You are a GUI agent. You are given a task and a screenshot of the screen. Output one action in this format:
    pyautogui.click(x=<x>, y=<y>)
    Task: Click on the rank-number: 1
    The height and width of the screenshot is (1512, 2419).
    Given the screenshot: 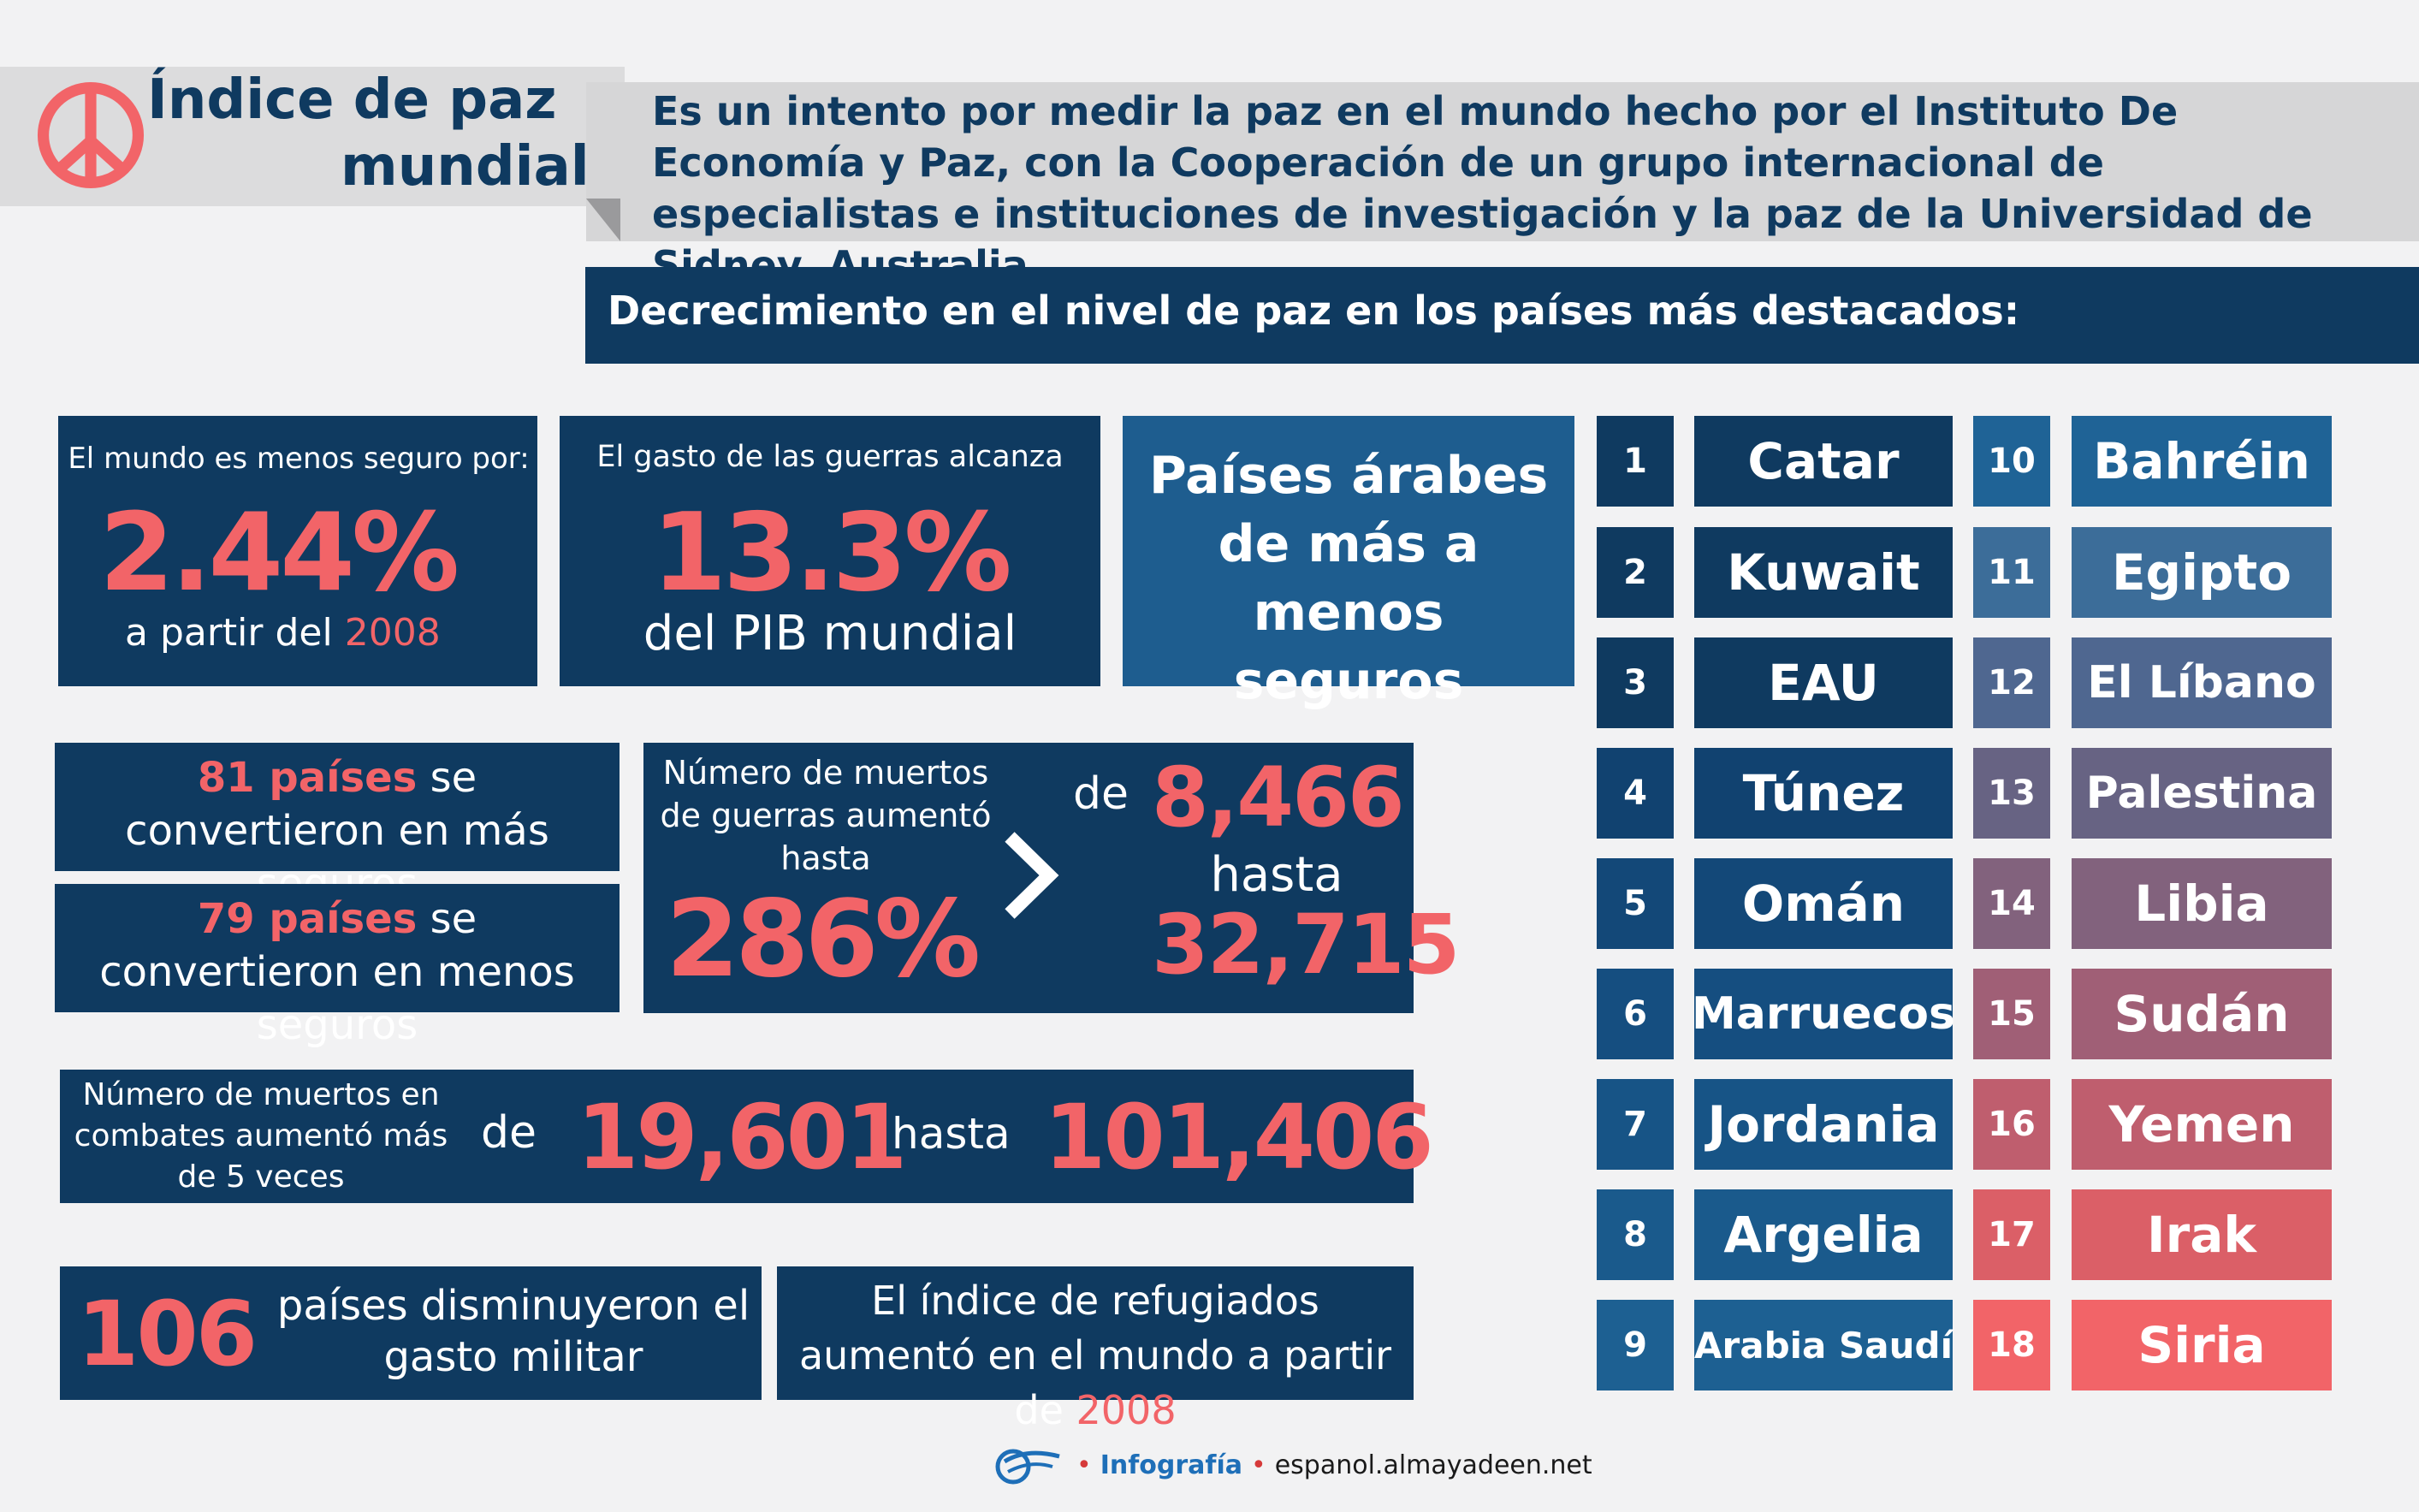 What is the action you would take?
    pyautogui.click(x=1636, y=462)
    